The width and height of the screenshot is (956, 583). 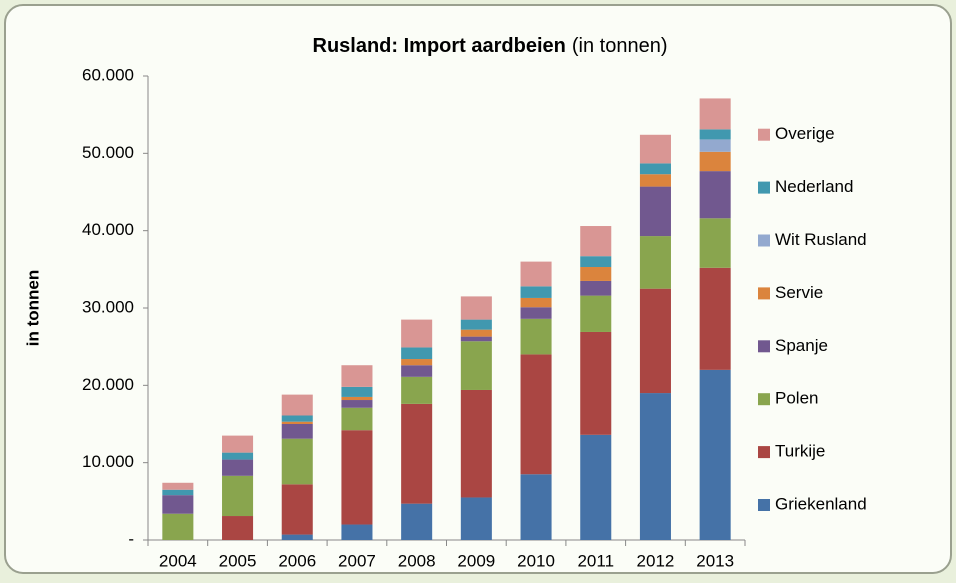 I want to click on x-tick-label: 2012, so click(x=656, y=560).